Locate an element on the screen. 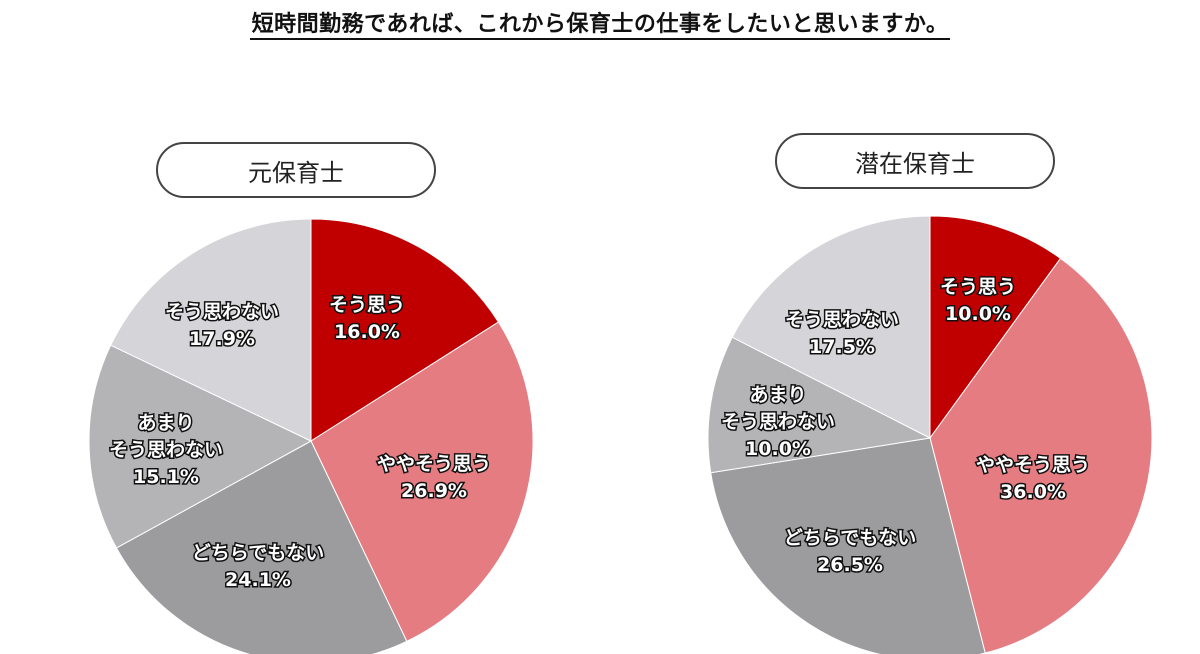 This screenshot has width=1200, height=654. pie-label-latent: 潜在保育士 is located at coordinates (915, 161).